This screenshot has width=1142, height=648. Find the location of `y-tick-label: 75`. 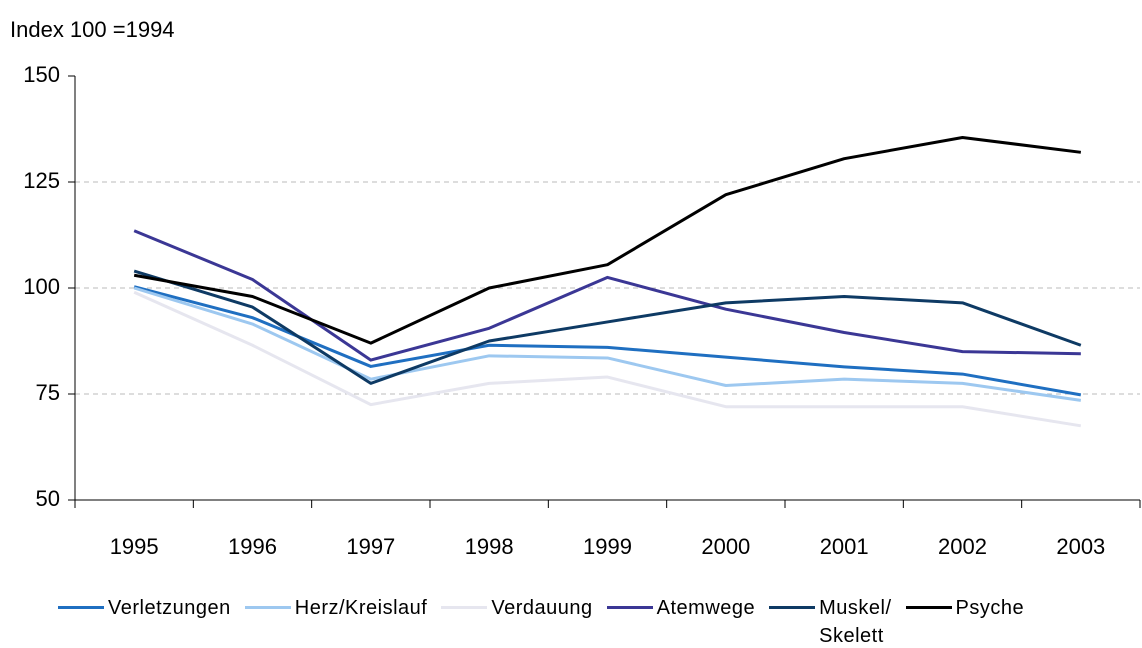

y-tick-label: 75 is located at coordinates (48, 392).